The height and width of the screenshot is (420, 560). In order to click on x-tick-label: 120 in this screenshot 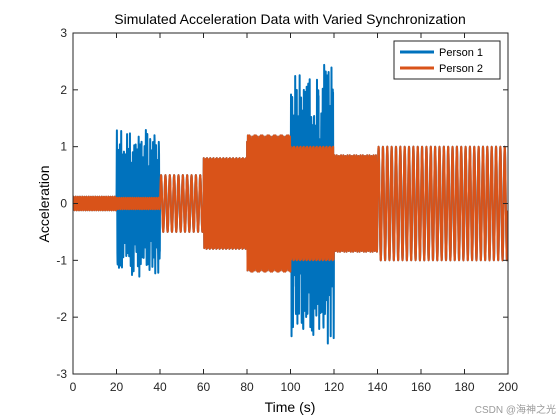, I will do `click(334, 387)`.